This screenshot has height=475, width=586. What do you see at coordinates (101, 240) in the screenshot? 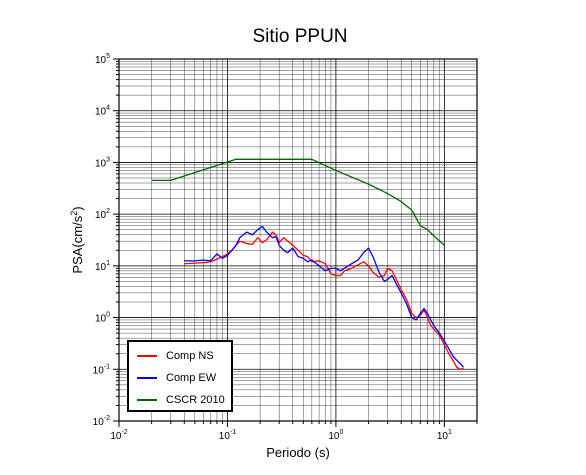
I see `y-tick-labels: 10⁻² 10⁻¹ 10⁰ 10¹ 10² 10³ 10⁴ 10⁵` at bounding box center [101, 240].